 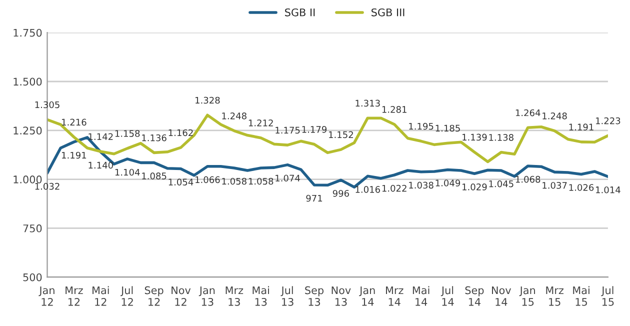 I want to click on x-tick-label: Nov 13, so click(x=341, y=296).